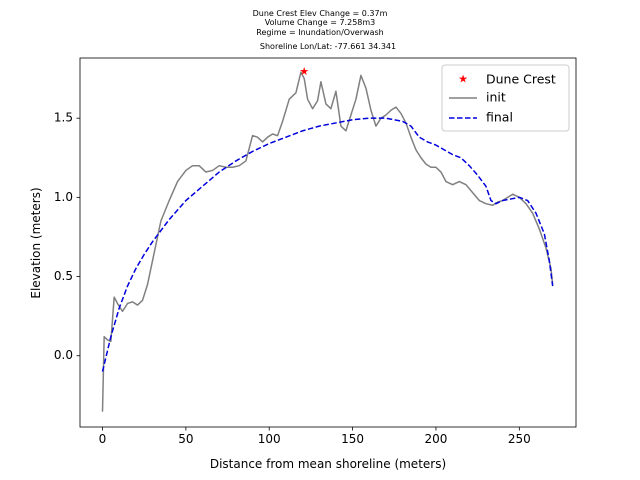 The image size is (640, 480). What do you see at coordinates (320, 22) in the screenshot?
I see `title-line-volume-change: Volume Change = 7.258m3` at bounding box center [320, 22].